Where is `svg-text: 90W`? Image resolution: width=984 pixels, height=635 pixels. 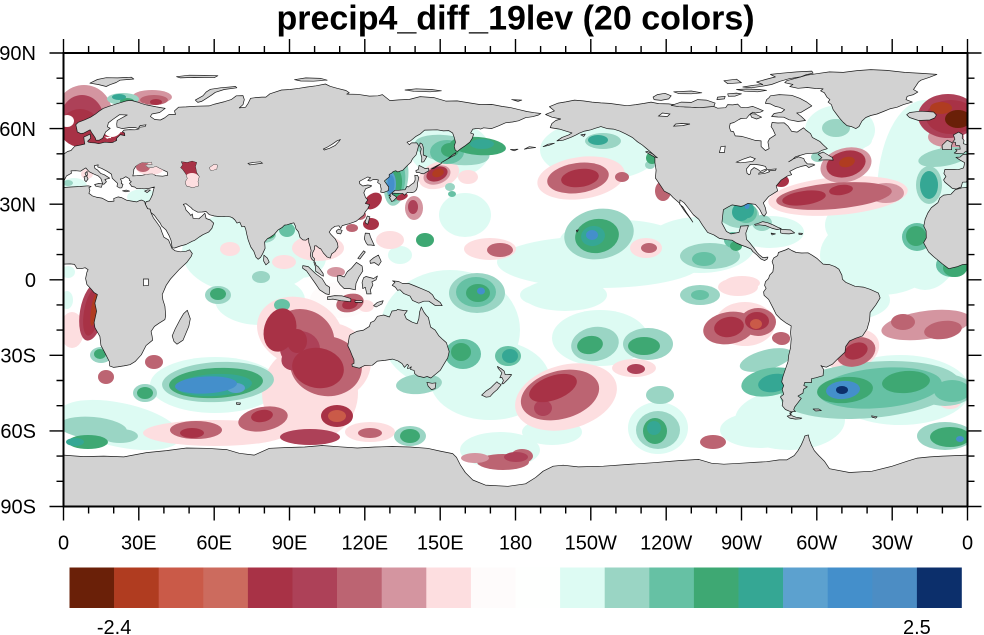
svg-text: 90W is located at coordinates (741, 544).